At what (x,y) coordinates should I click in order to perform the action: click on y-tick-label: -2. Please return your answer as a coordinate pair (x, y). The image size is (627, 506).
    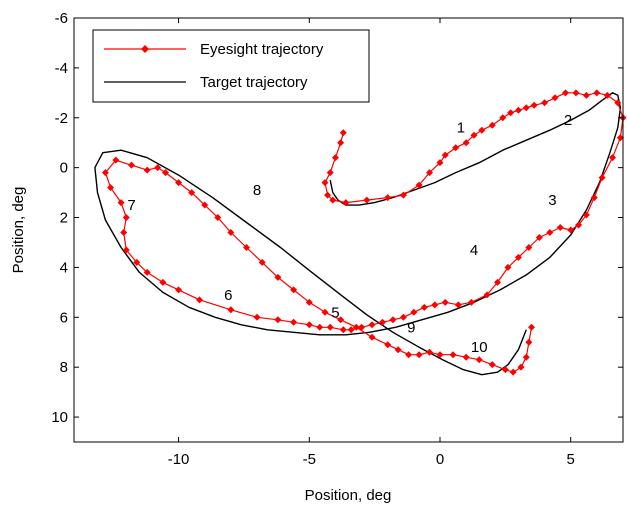
    Looking at the image, I should click on (61, 118).